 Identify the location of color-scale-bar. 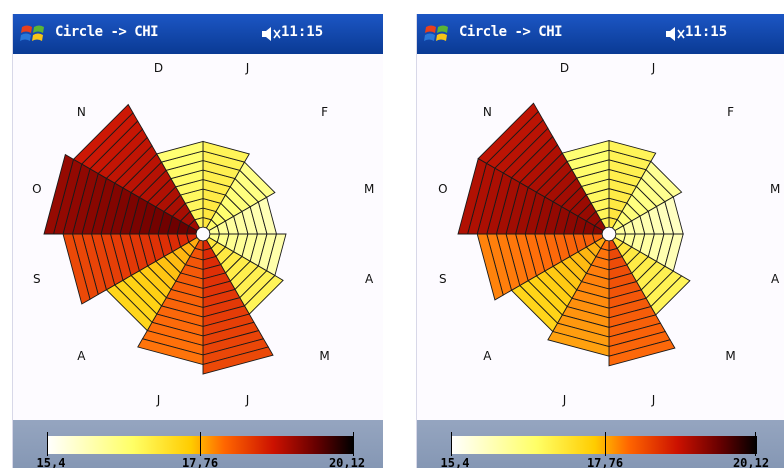
(604, 445).